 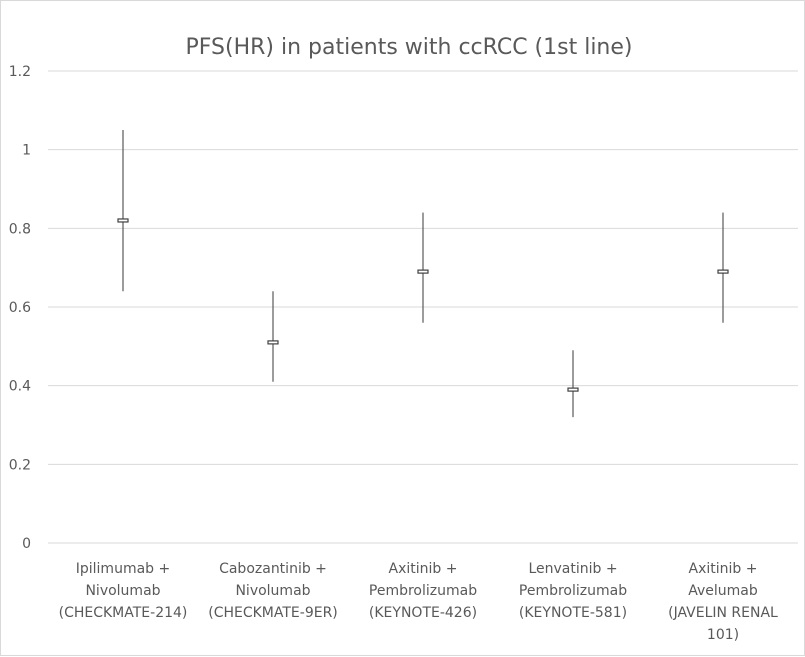 I want to click on category-label: (CHECKMATE-214), so click(x=123, y=613).